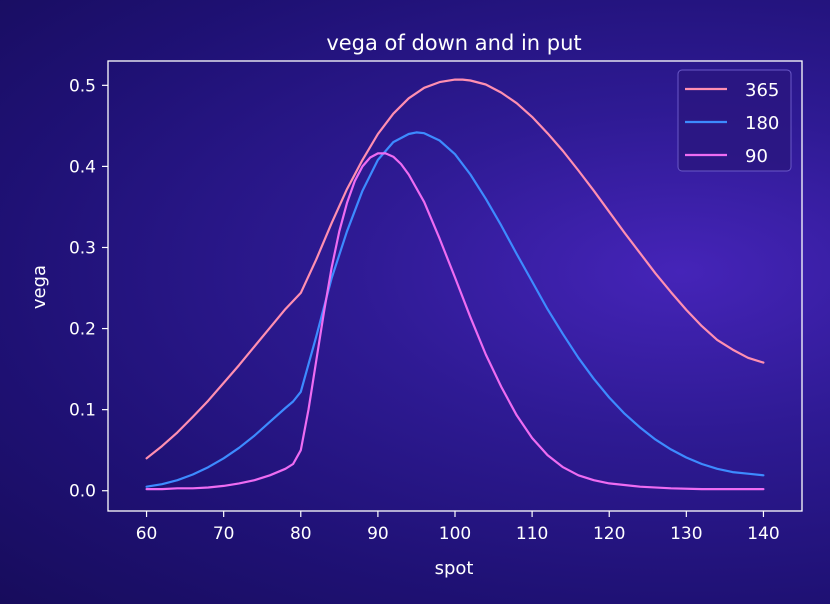 The width and height of the screenshot is (830, 604). What do you see at coordinates (756, 156) in the screenshot?
I see `legend-label-90: 90` at bounding box center [756, 156].